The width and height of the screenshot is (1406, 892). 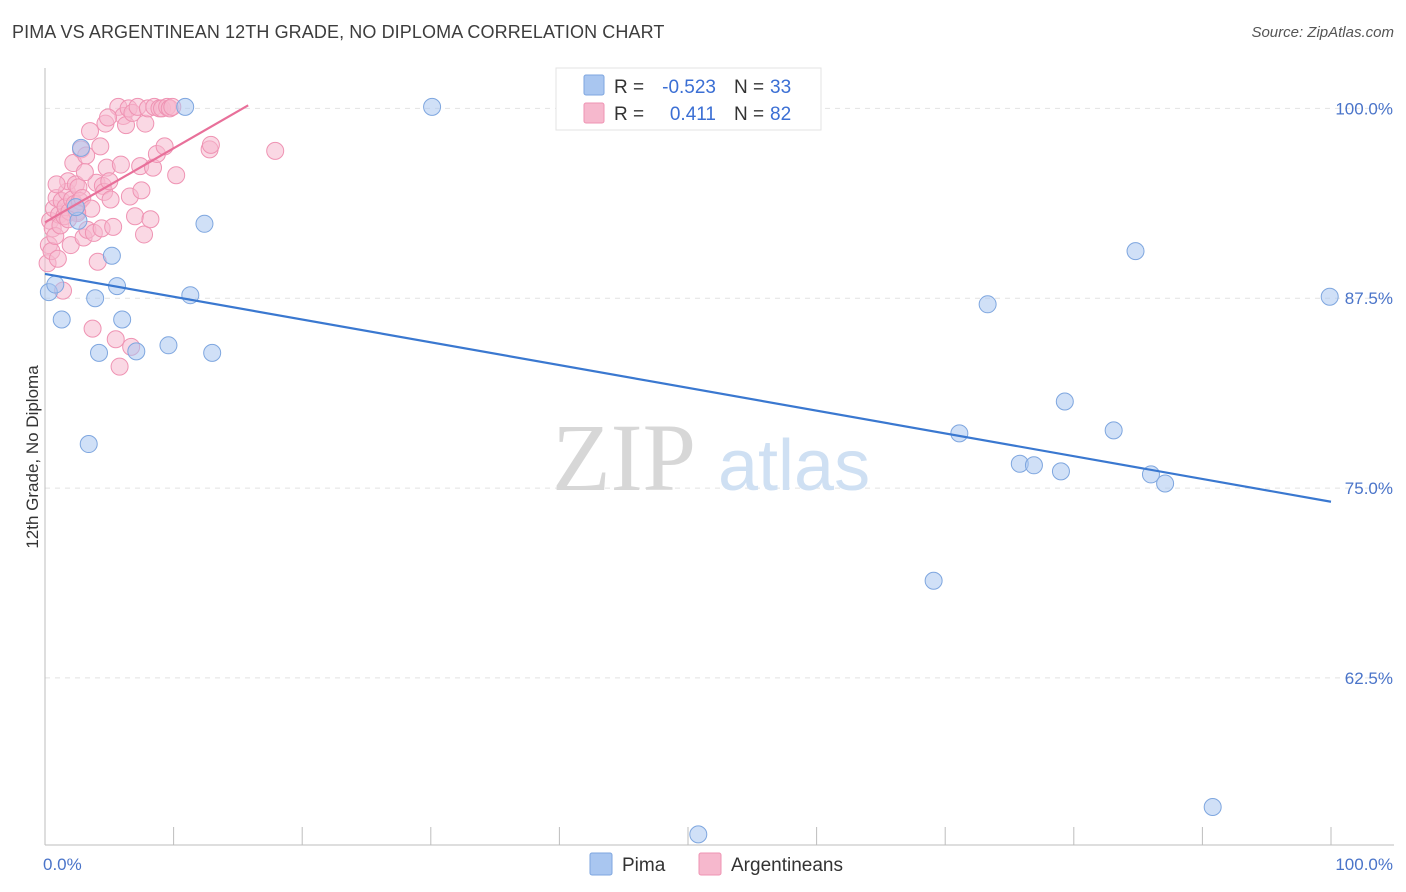 I want to click on y-tick-label-3: 62.5%, so click(x=1369, y=678).